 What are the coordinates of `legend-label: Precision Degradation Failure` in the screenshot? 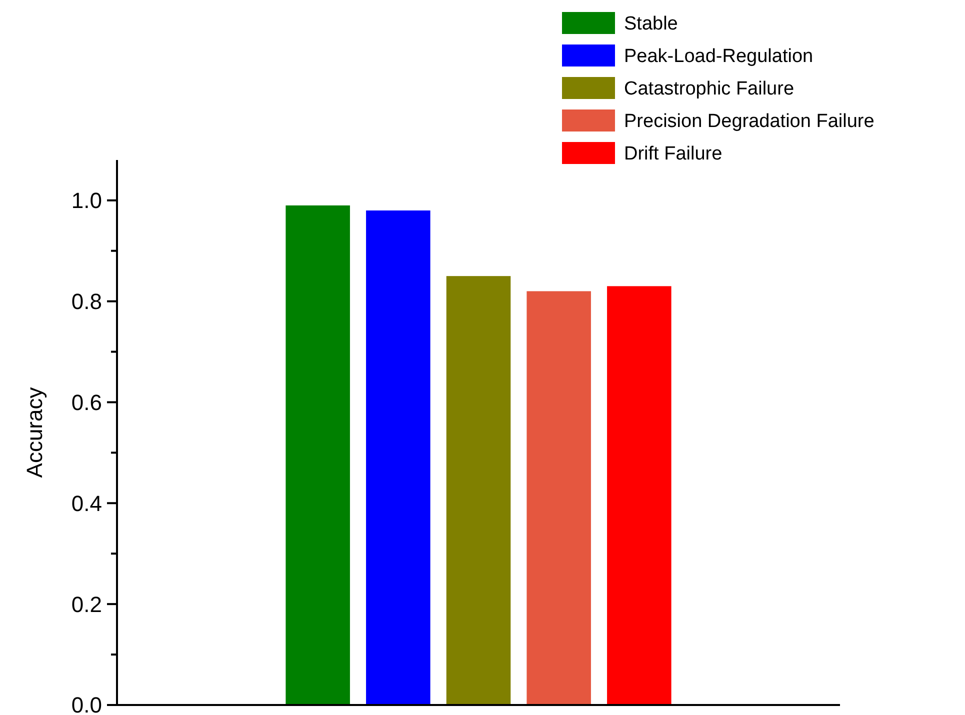 It's located at (749, 121).